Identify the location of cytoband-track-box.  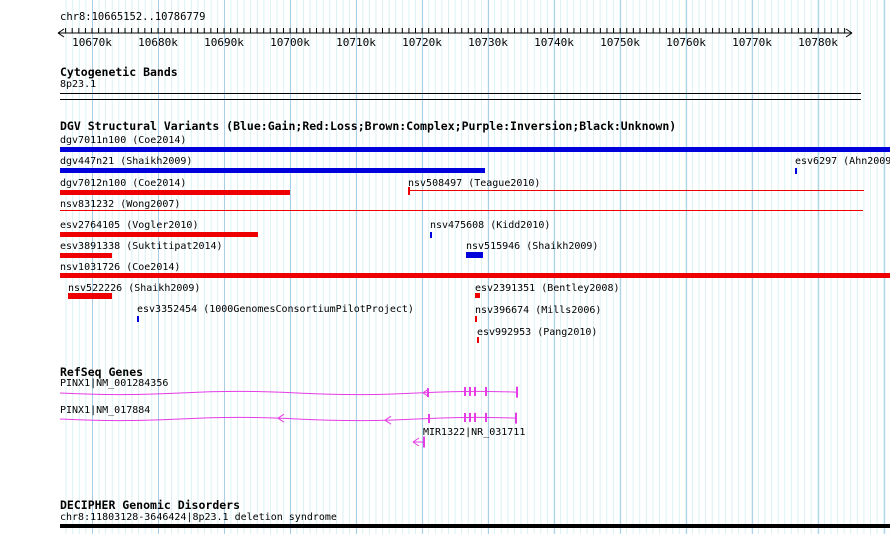
(460, 96).